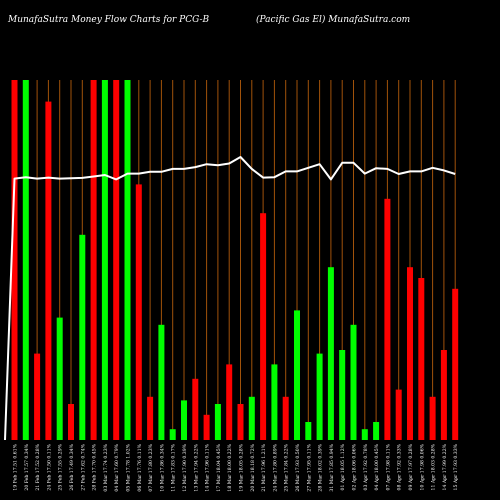 This screenshot has height=500, width=500. Describe the element at coordinates (106, 467) in the screenshot. I see `x-tick-label: 03 Mar 17.74 0.23%` at that location.